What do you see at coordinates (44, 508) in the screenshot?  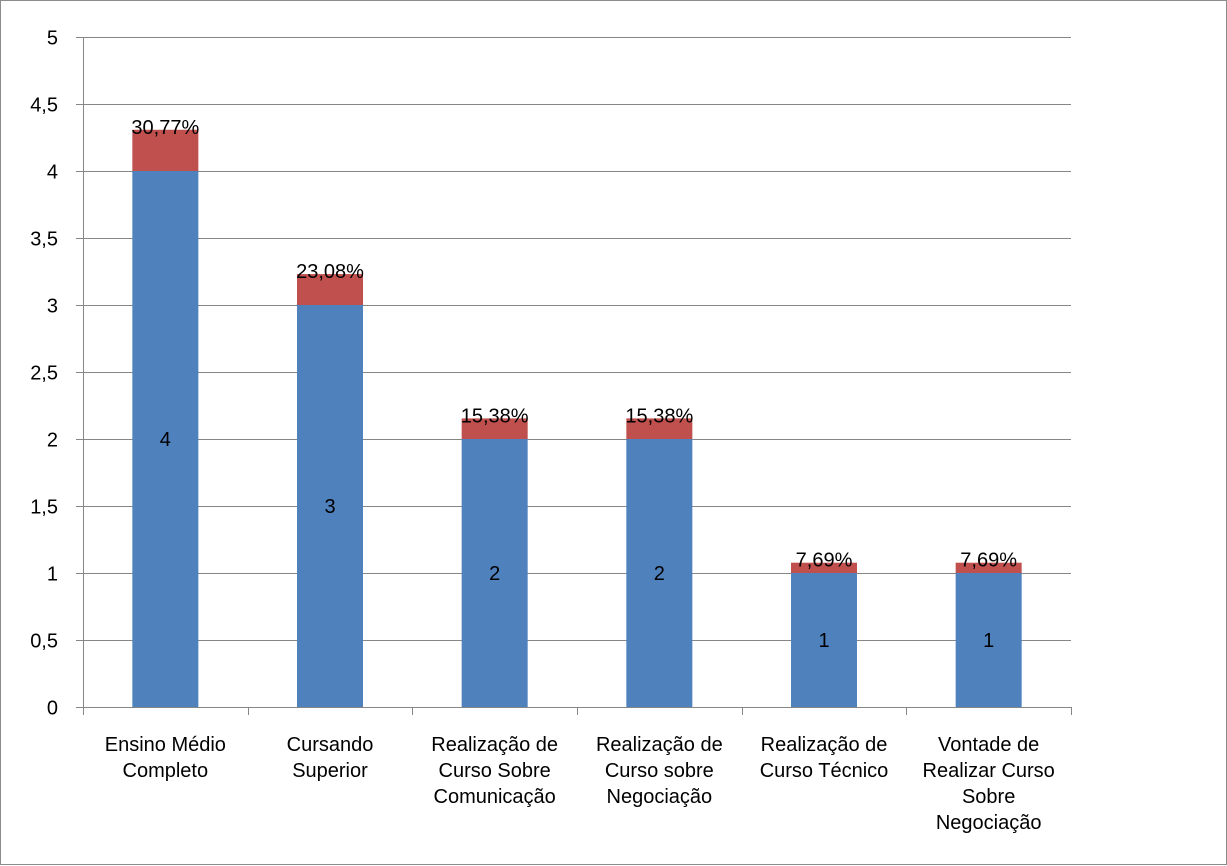 I see `y-tick-label: 1,5` at bounding box center [44, 508].